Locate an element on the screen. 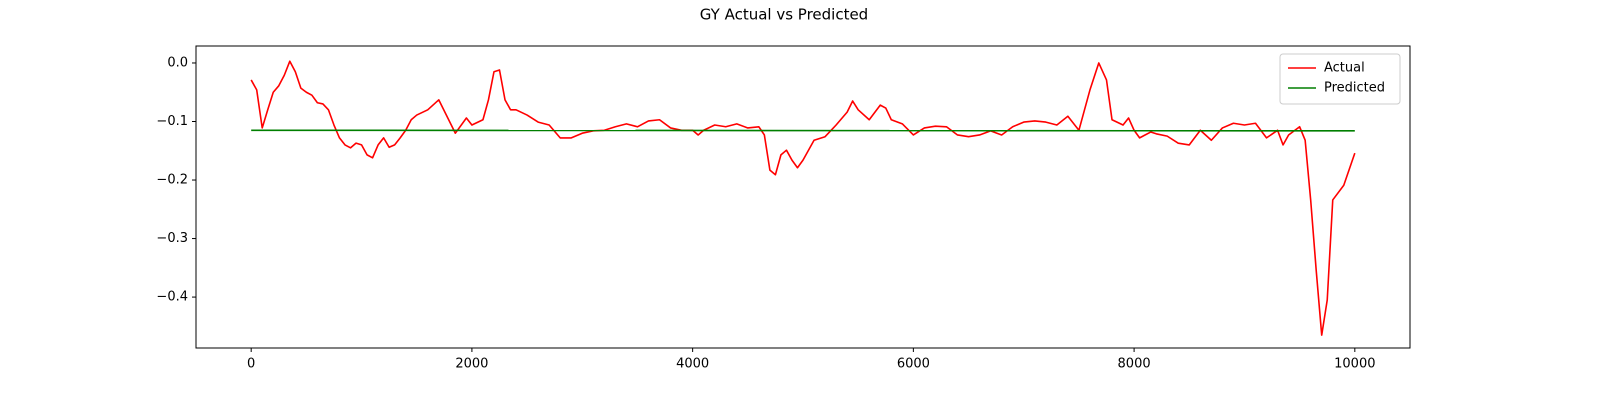  y-tick-label: −0.4 is located at coordinates (172, 297).